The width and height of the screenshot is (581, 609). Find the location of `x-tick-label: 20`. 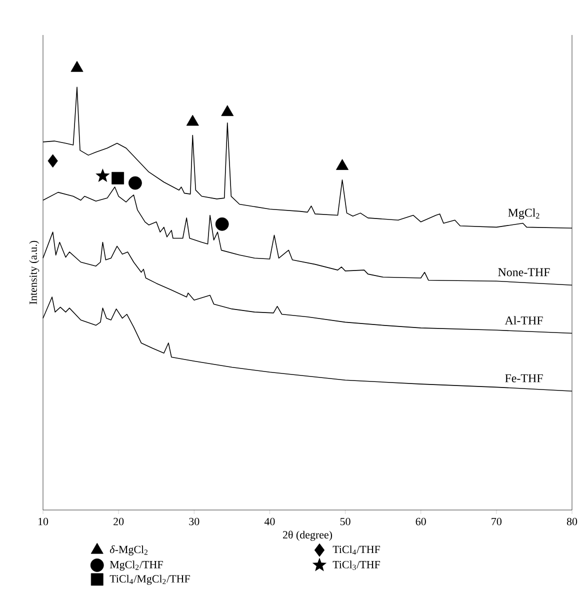

x-tick-label: 20 is located at coordinates (119, 522).